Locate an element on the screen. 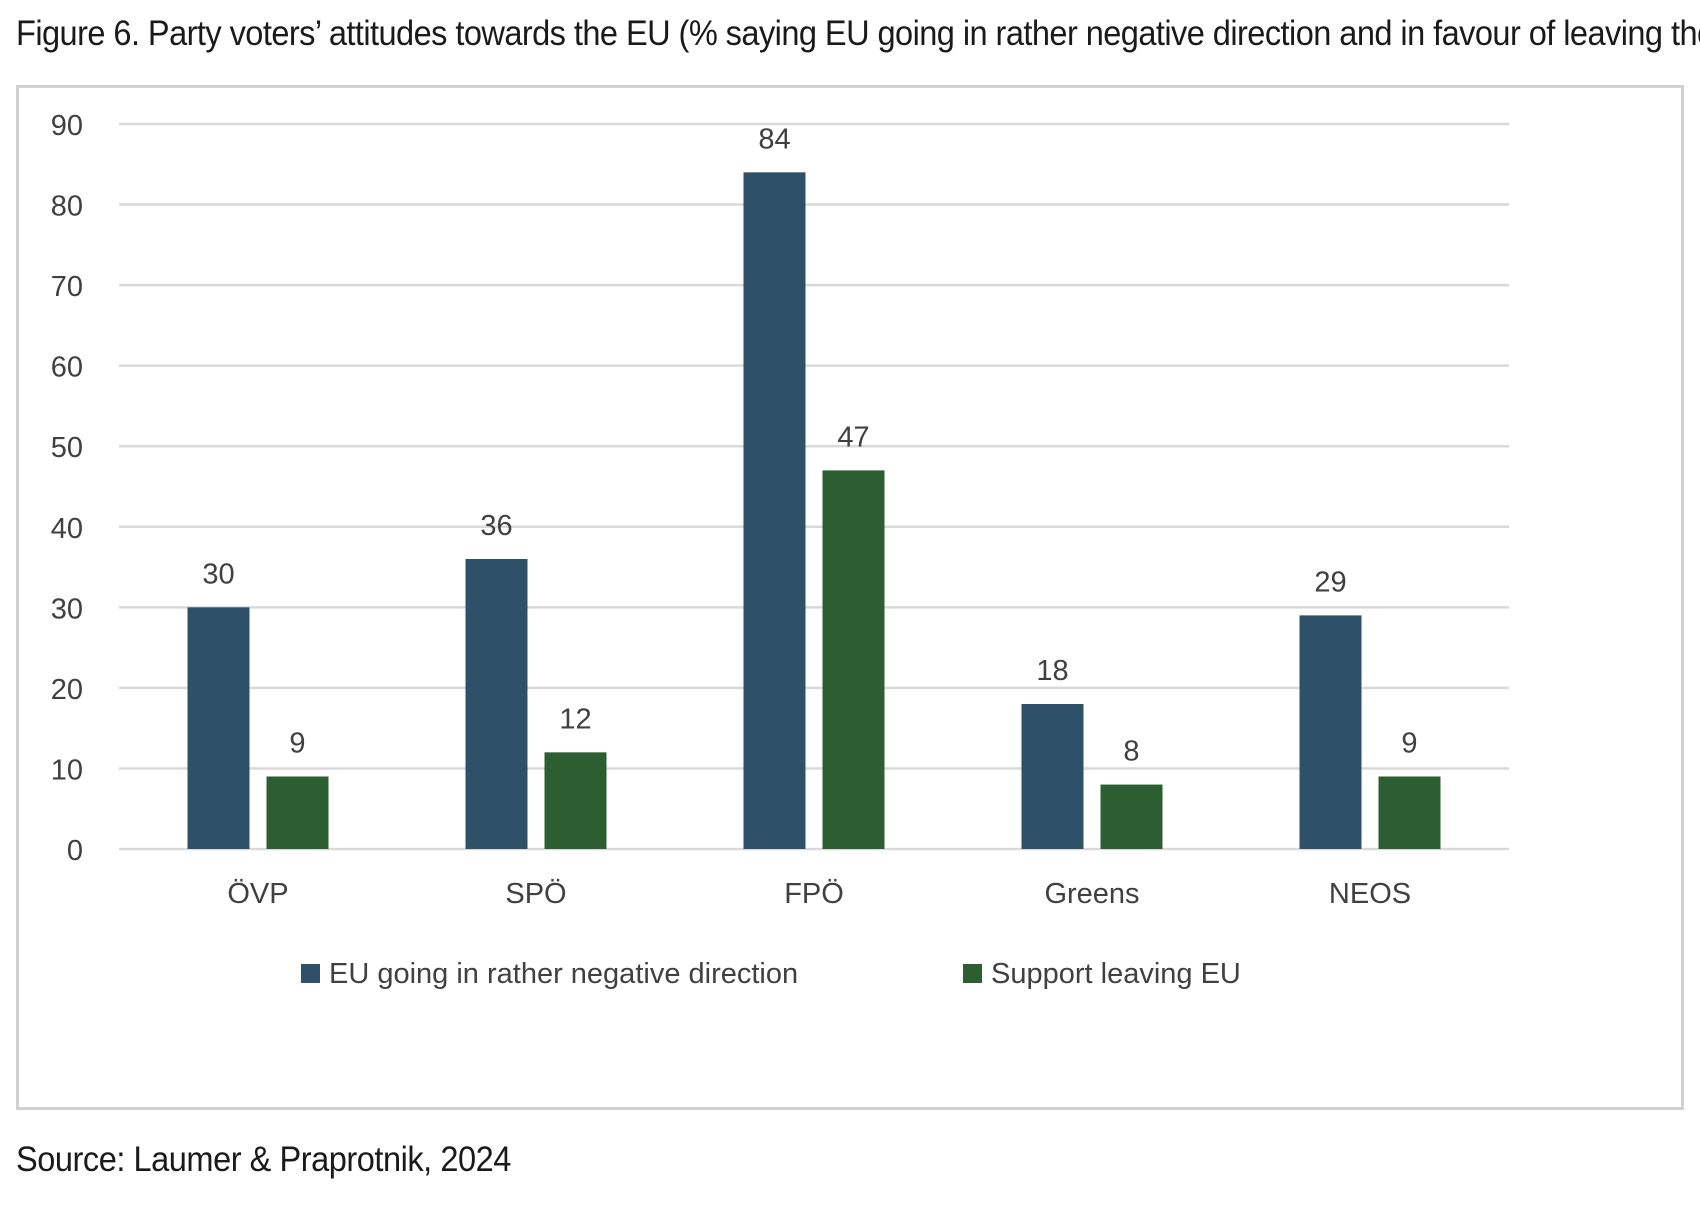  bar-NEOS-support-leaving is located at coordinates (1409, 812).